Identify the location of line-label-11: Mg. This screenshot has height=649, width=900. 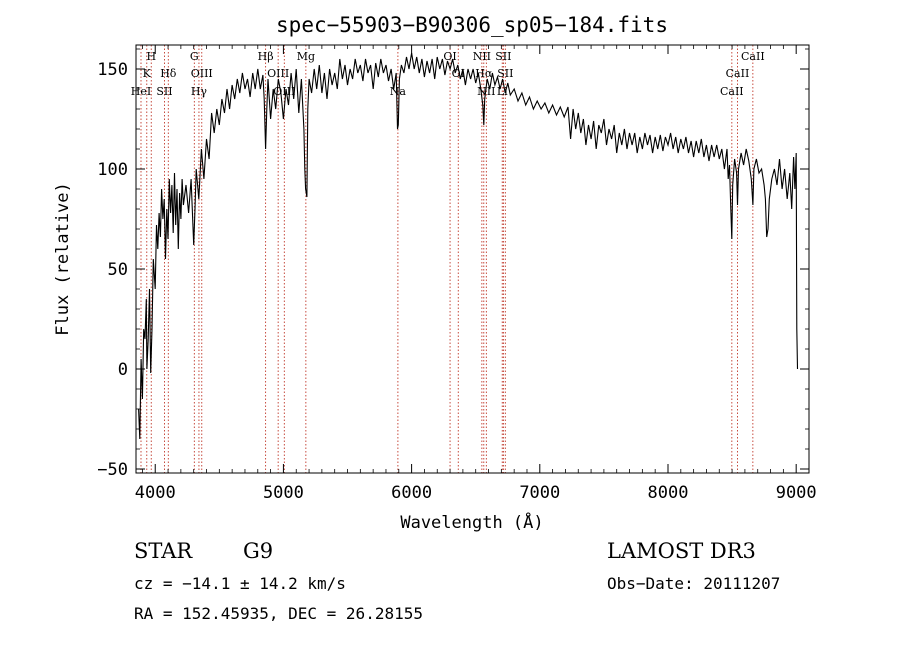
(306, 56).